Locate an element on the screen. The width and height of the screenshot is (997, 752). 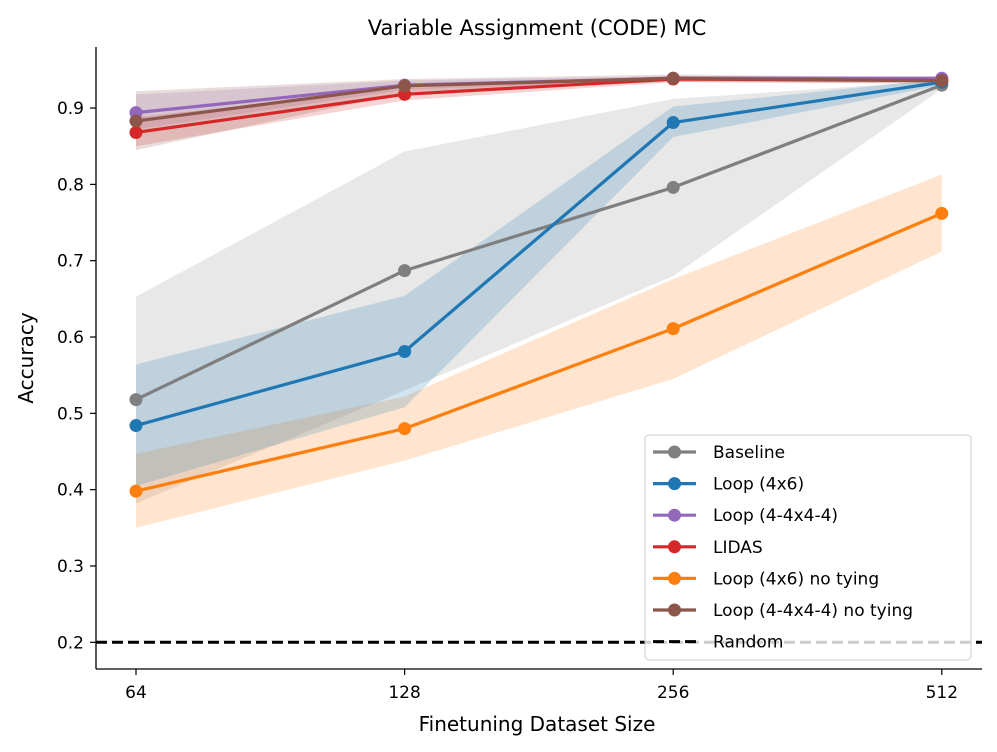
legend-entry-loop-4-4x4-4-no-tying: Loop (4-4x4-4) no tying is located at coordinates (783, 611).